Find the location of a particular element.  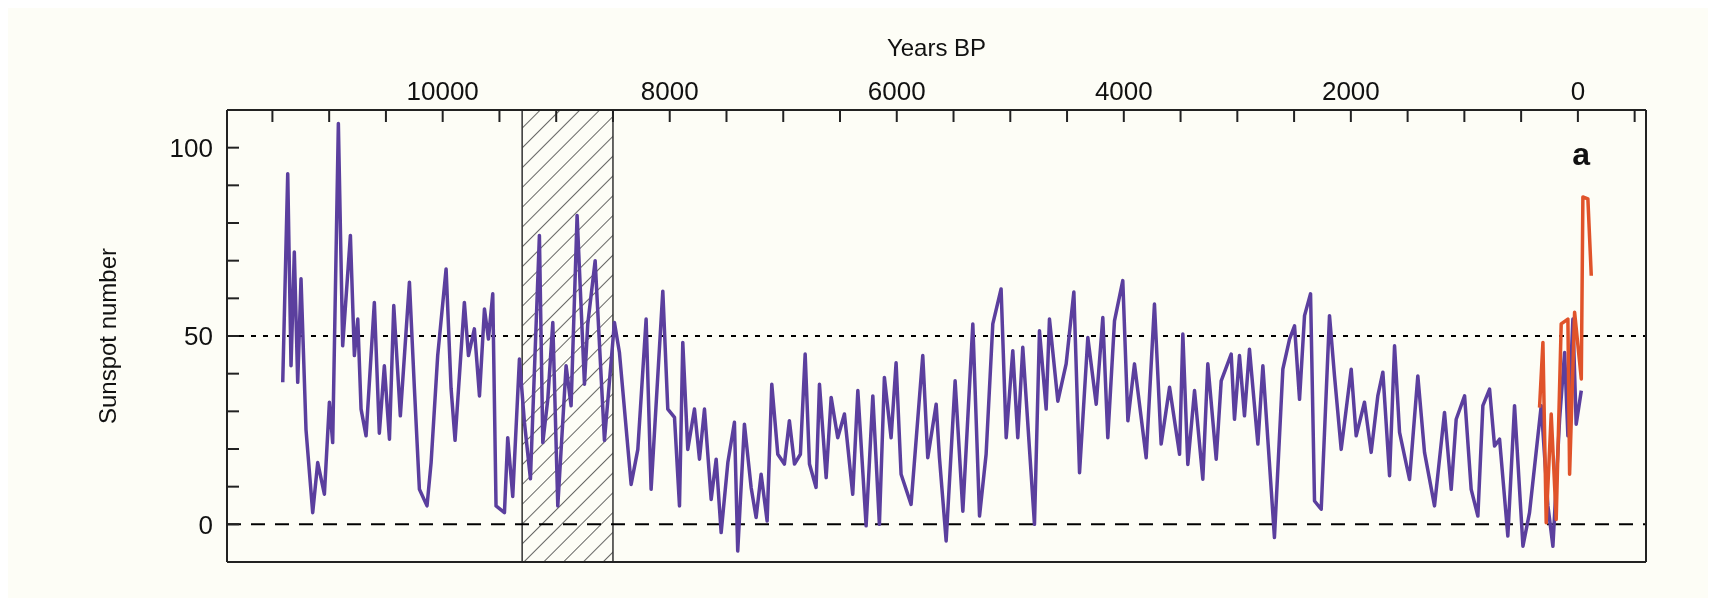

x-tick-label: 4000 is located at coordinates (1123, 91).